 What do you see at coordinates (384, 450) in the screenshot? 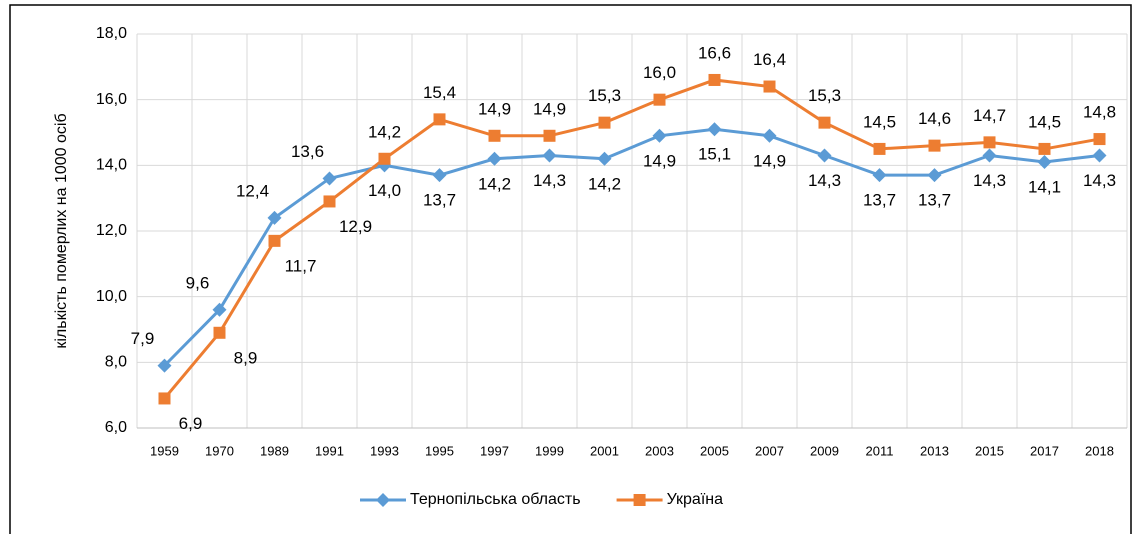
I see `x-tick-label: 1993` at bounding box center [384, 450].